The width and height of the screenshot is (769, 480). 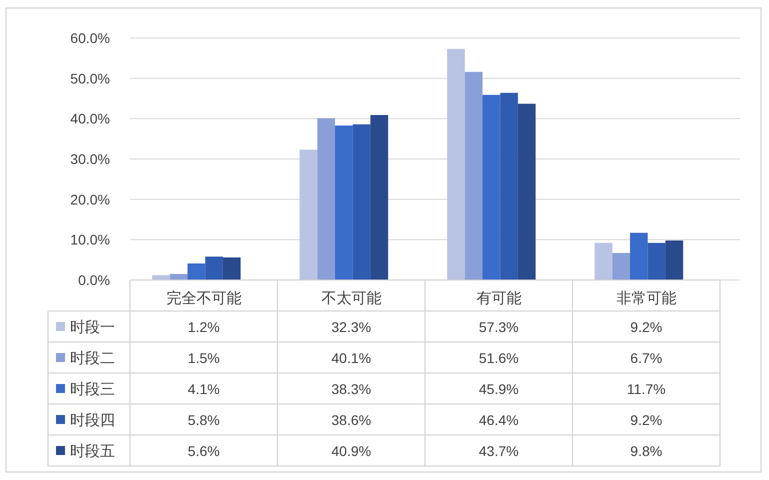 What do you see at coordinates (90, 78) in the screenshot?
I see `y-tick-label: 50.0%` at bounding box center [90, 78].